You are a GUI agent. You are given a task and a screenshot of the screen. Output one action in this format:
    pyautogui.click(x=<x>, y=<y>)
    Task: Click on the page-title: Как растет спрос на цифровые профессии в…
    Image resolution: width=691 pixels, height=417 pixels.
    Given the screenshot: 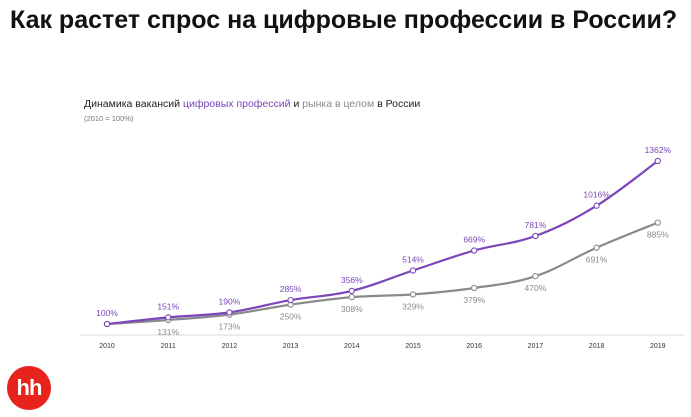 What is the action you would take?
    pyautogui.click(x=344, y=20)
    